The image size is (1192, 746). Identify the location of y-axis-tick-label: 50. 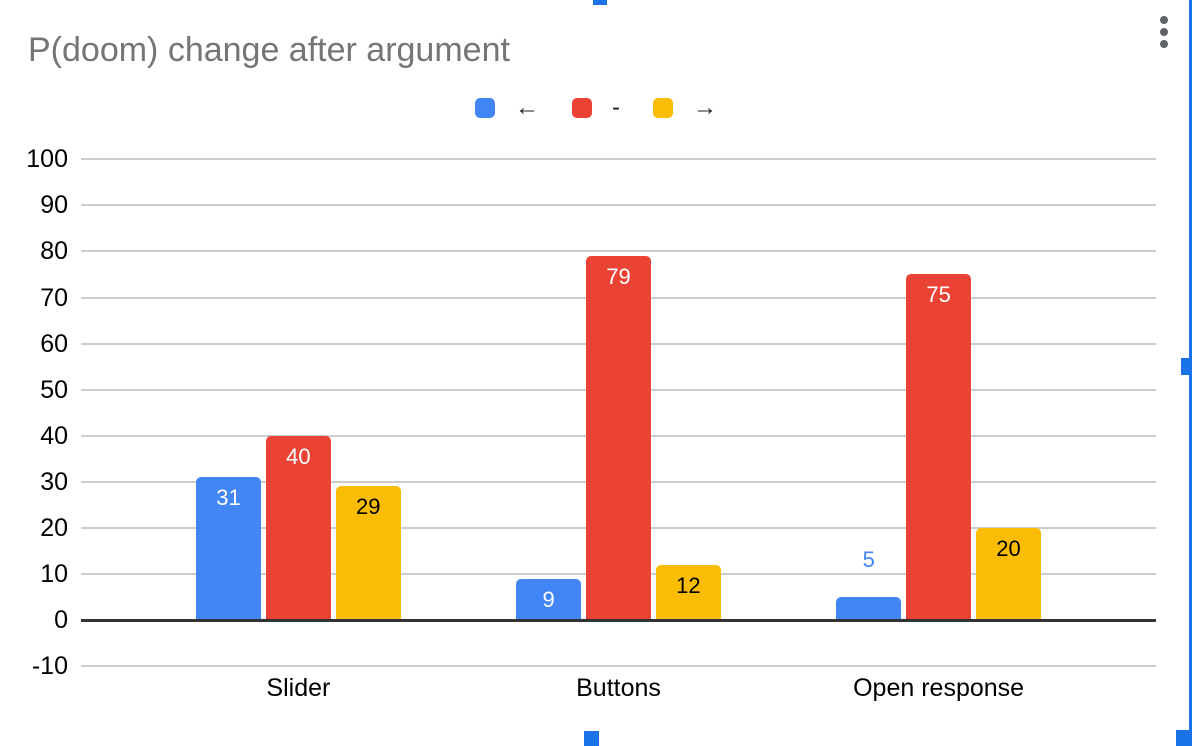
(54, 389).